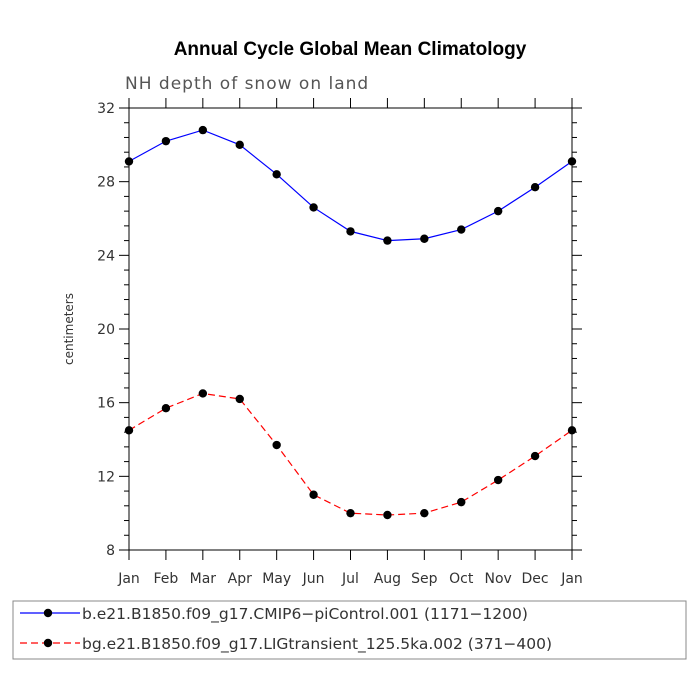 Image resolution: width=700 pixels, height=700 pixels. What do you see at coordinates (106, 477) in the screenshot?
I see `y-tick-label: 12` at bounding box center [106, 477].